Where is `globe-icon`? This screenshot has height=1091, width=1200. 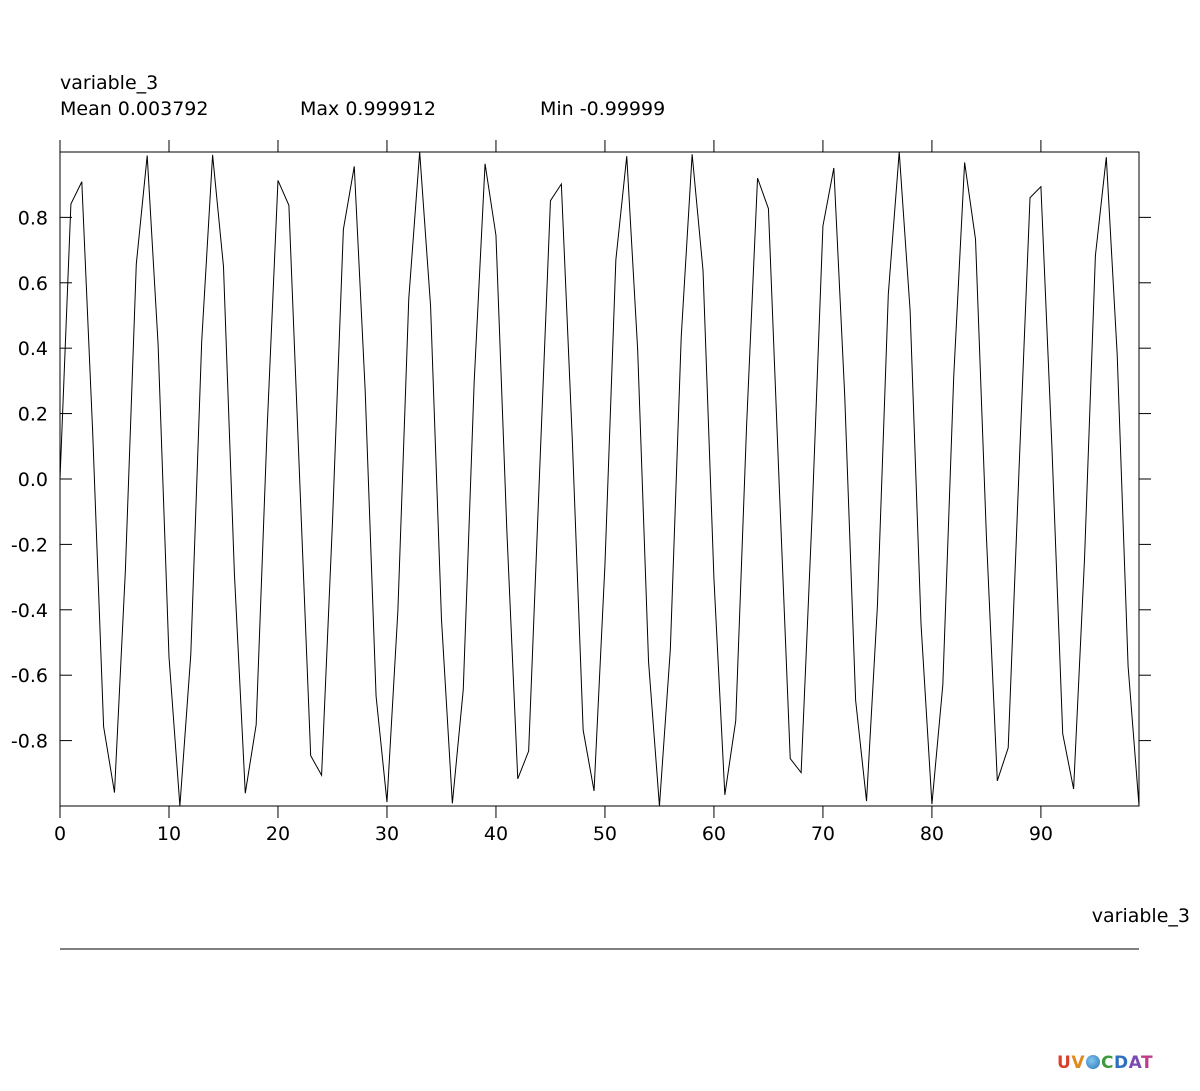
globe-icon is located at coordinates (1092, 1062).